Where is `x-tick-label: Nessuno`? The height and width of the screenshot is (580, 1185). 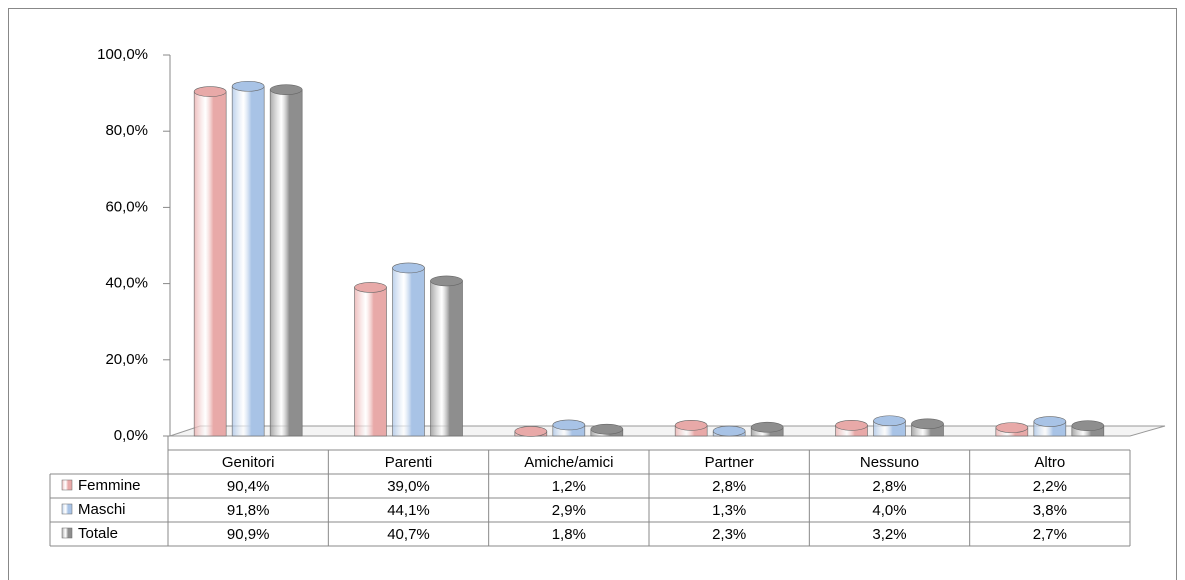
x-tick-label: Nessuno is located at coordinates (889, 462).